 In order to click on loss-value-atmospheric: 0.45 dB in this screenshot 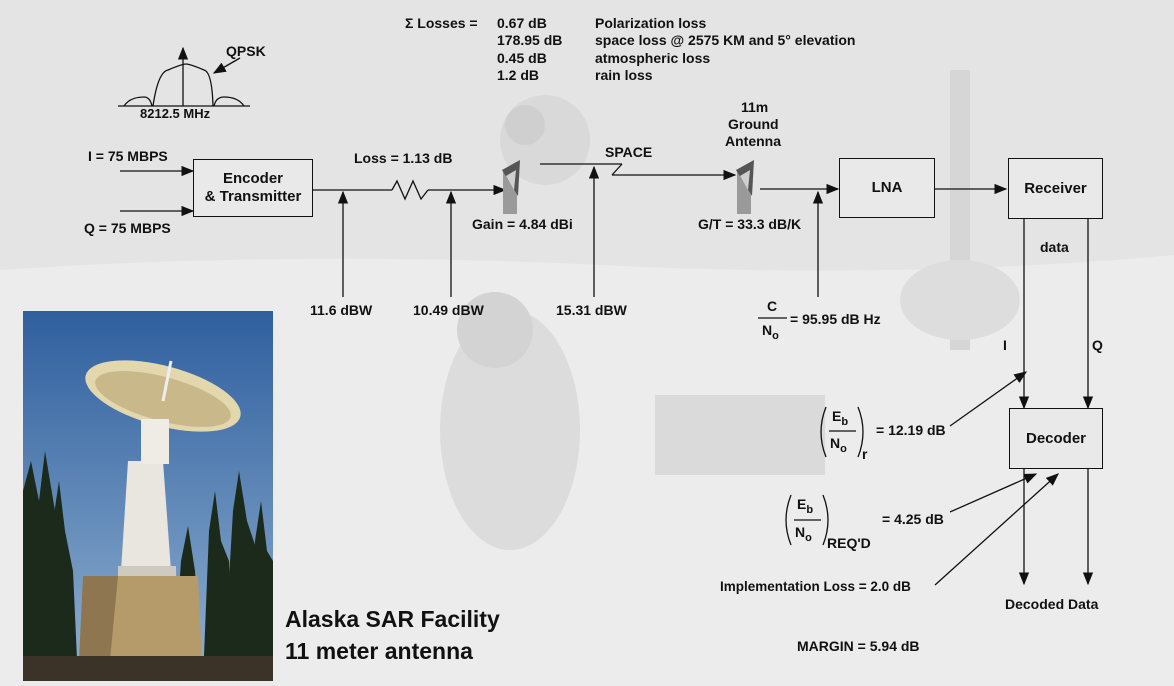, I will do `click(522, 58)`.